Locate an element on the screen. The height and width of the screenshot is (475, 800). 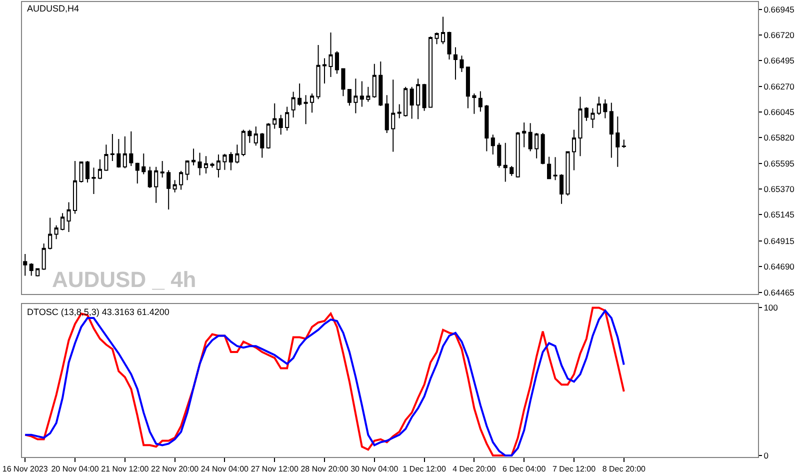
chart-title: AUDUSD,H4 is located at coordinates (52, 8).